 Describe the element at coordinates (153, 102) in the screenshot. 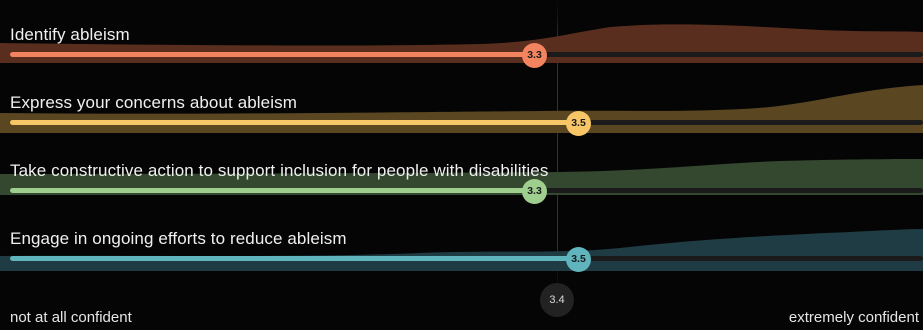

I see `item-label: Express your concerns about ableism` at that location.